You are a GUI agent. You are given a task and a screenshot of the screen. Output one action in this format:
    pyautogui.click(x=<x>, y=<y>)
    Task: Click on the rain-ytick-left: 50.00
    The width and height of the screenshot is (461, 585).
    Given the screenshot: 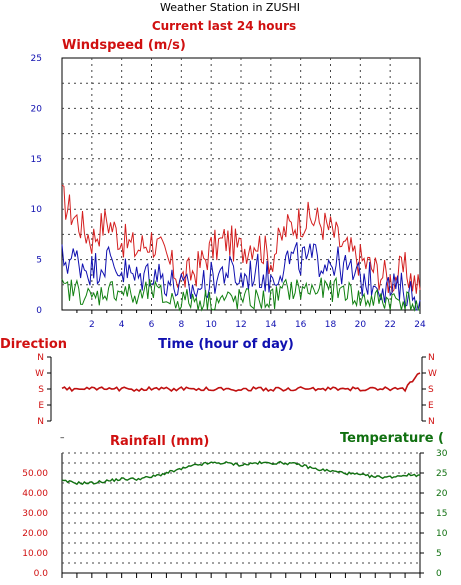 What is the action you would take?
    pyautogui.click(x=35, y=474)
    